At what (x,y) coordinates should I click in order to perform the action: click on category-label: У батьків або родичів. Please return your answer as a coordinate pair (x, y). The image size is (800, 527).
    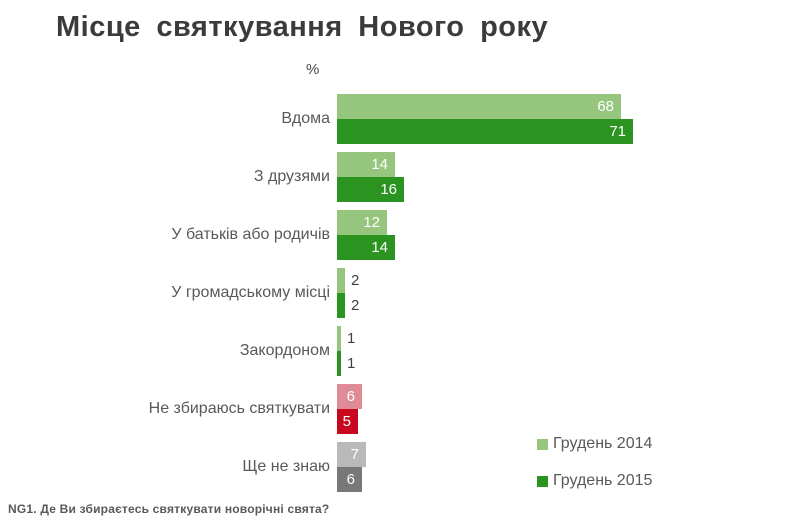
    Looking at the image, I should click on (250, 234).